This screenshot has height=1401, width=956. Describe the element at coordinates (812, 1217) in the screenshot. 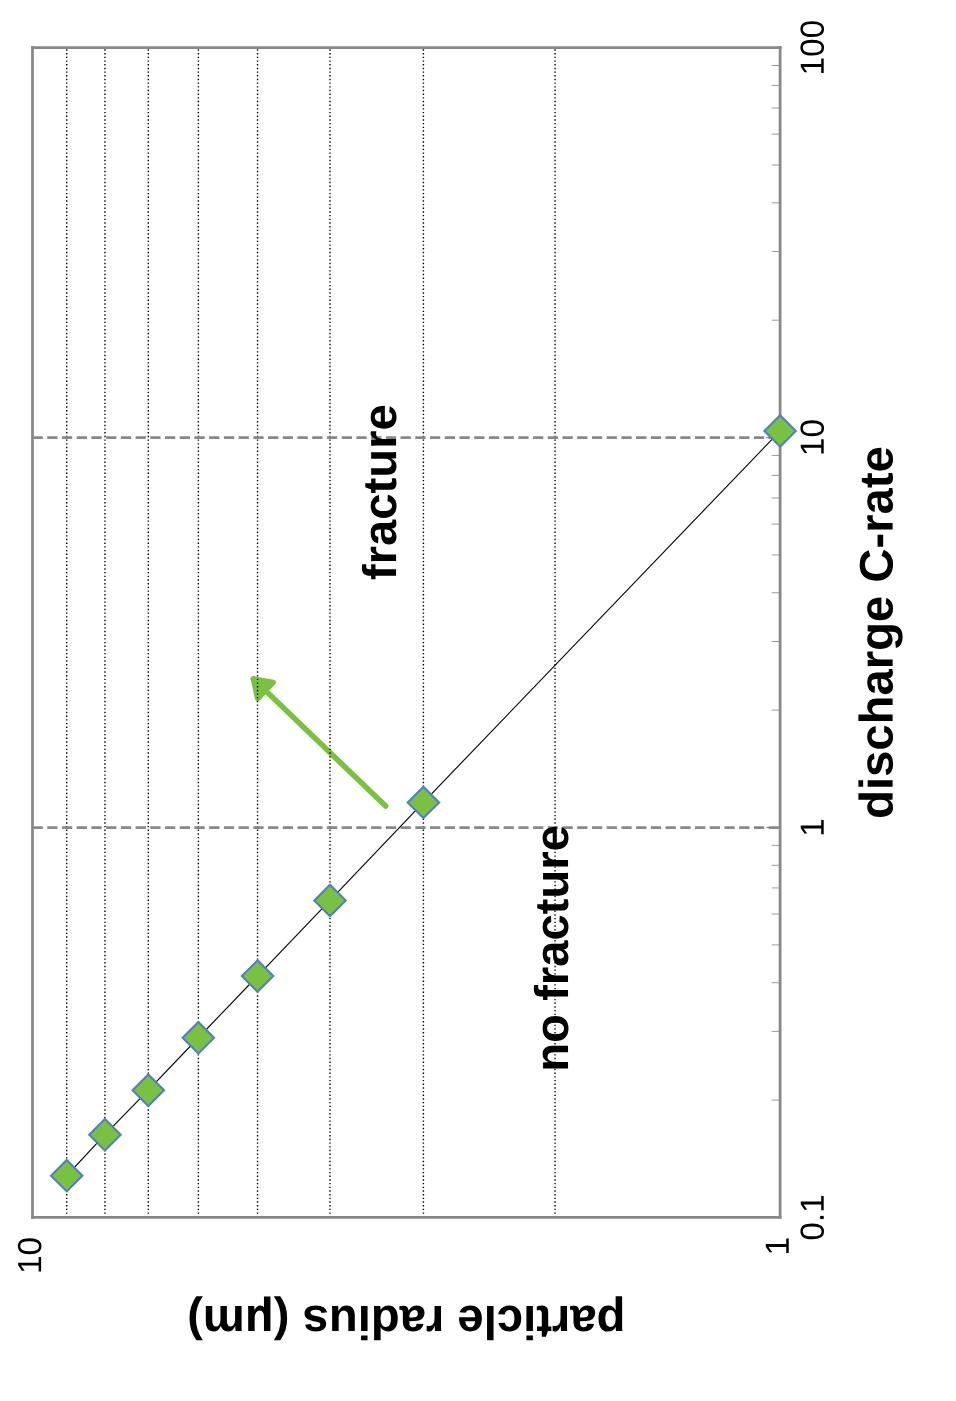

I see `y-tick-label: 0.1` at that location.